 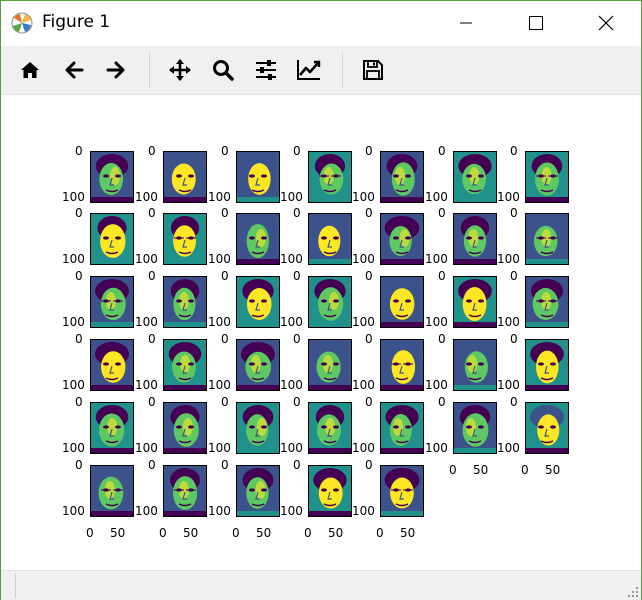 I want to click on magnifier-icon, so click(x=223, y=70).